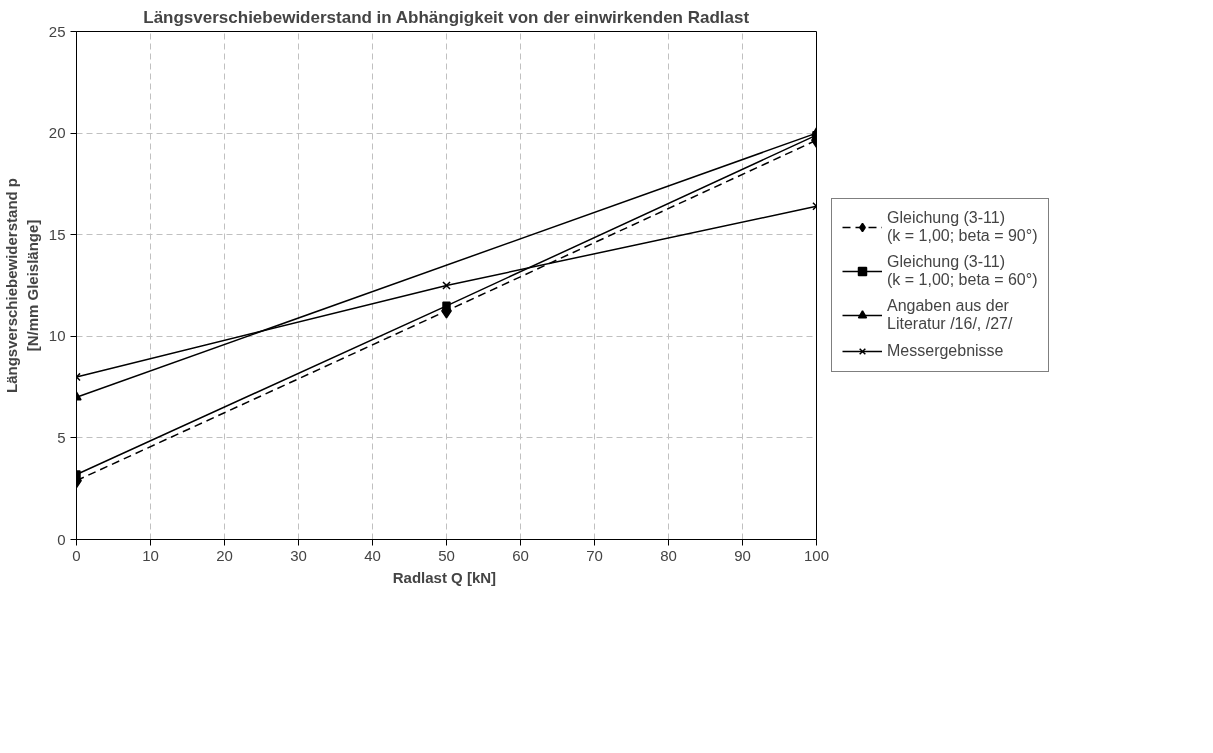 This screenshot has height=753, width=1213. I want to click on y-tick-label: 10, so click(57, 336).